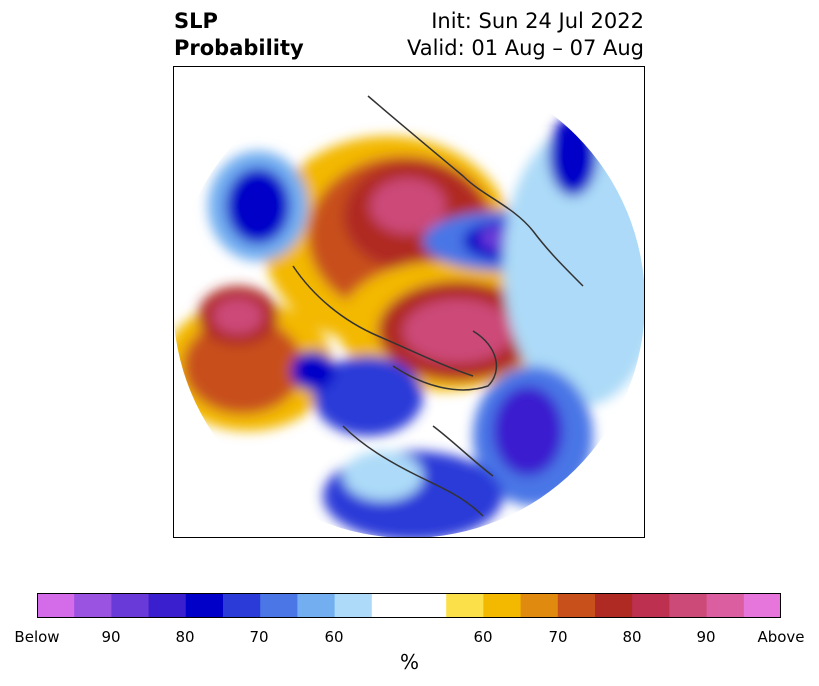 This screenshot has height=686, width=819. I want to click on valid-range: Valid: 01 Aug – 07 Aug, so click(525, 48).